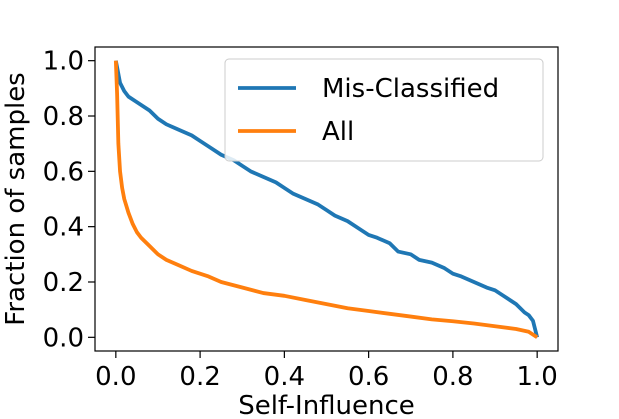 The height and width of the screenshot is (419, 619). What do you see at coordinates (338, 132) in the screenshot?
I see `legend-label-1: All` at bounding box center [338, 132].